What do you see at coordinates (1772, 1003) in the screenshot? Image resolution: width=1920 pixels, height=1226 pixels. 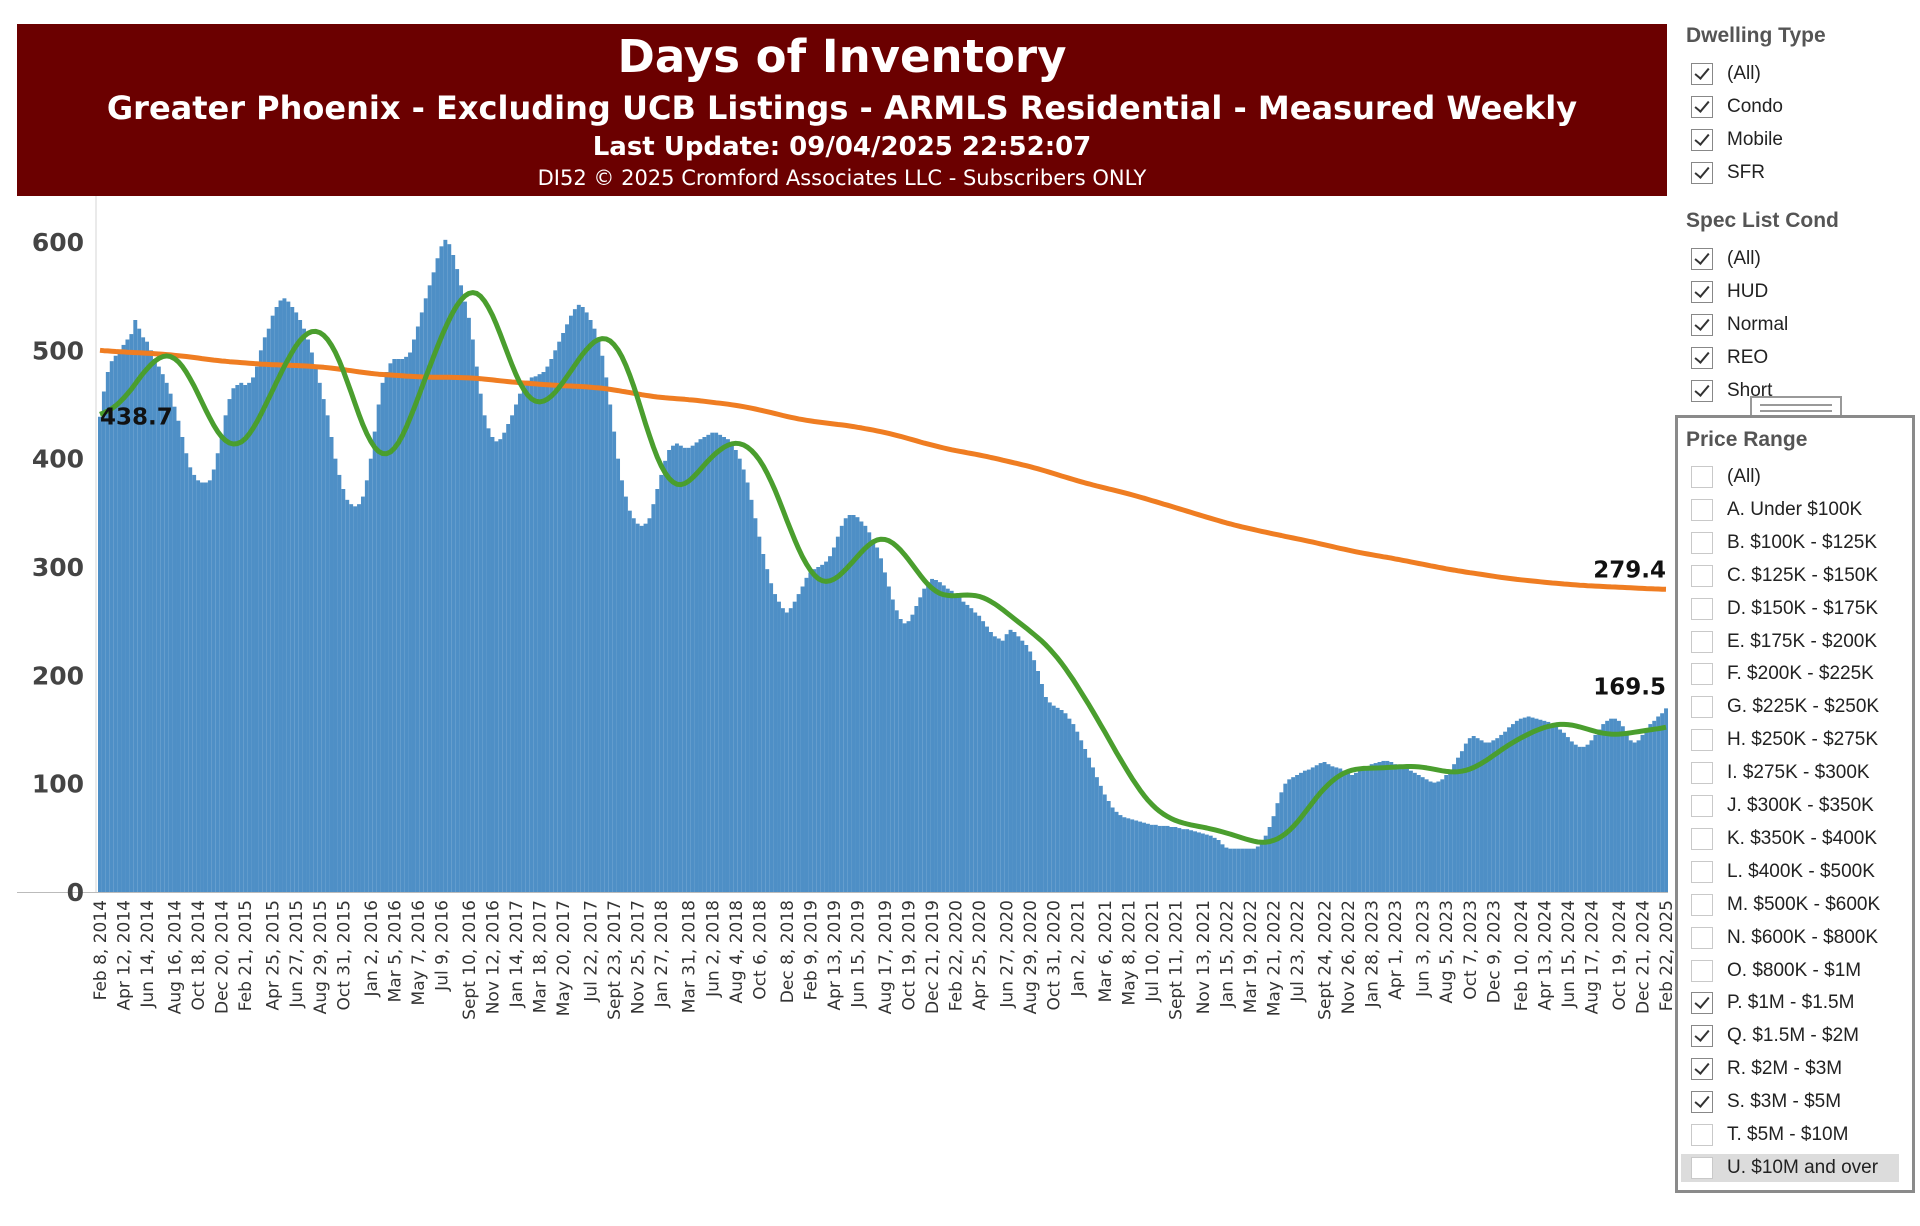 I see `price-range-option: P. $1M - $1.5M` at bounding box center [1772, 1003].